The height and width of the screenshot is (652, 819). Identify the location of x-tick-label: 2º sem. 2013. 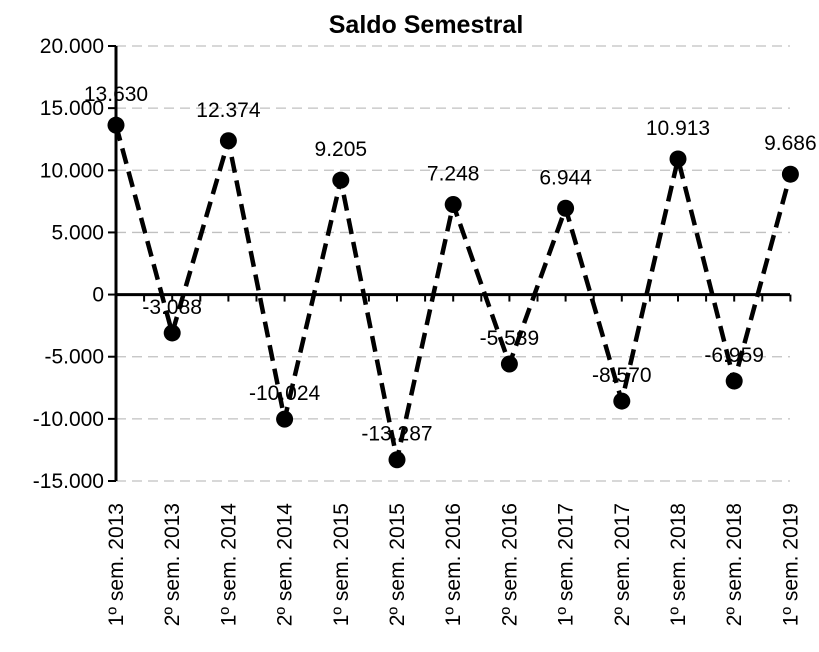
(172, 564).